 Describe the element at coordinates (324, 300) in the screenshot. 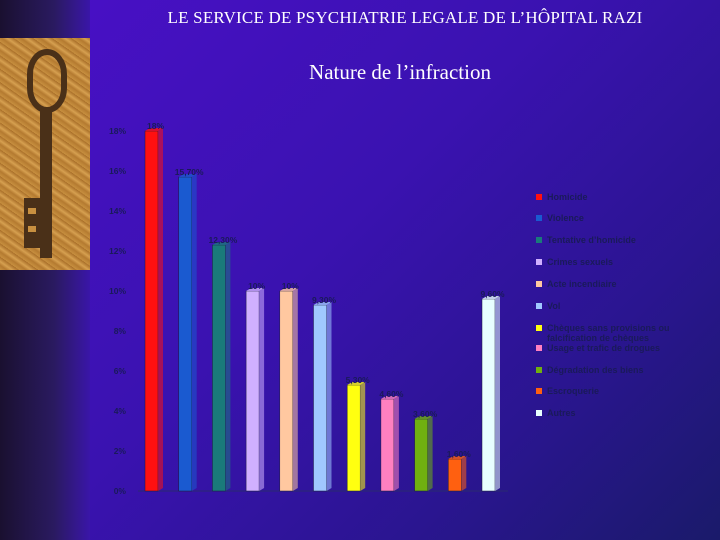

I see `data-label: 9,30%` at that location.